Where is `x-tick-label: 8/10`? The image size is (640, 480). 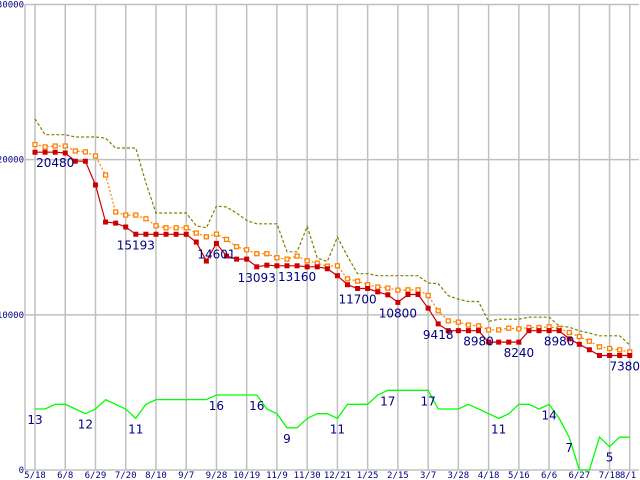 x-tick-label: 8/10 is located at coordinates (156, 475).